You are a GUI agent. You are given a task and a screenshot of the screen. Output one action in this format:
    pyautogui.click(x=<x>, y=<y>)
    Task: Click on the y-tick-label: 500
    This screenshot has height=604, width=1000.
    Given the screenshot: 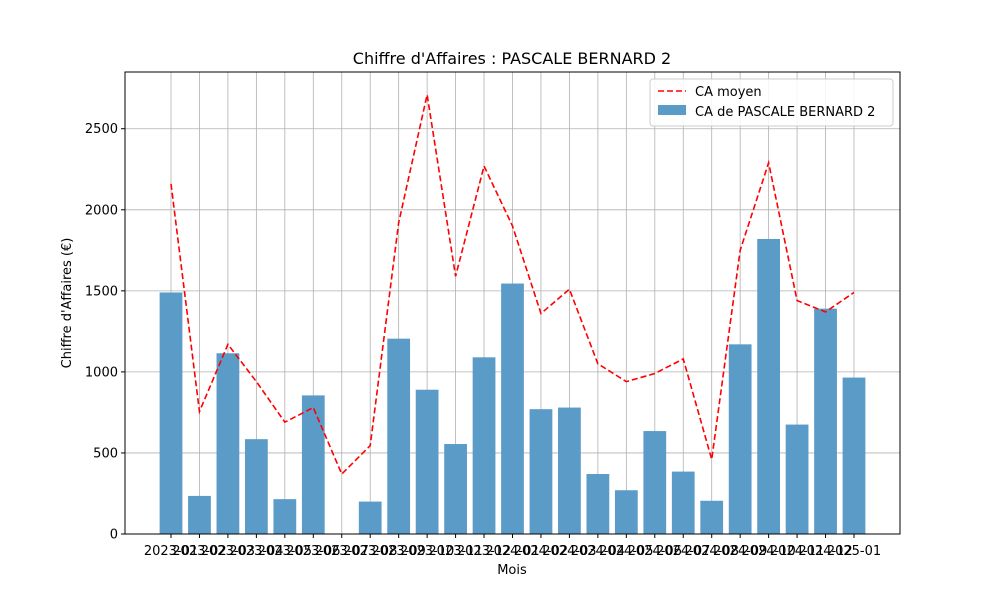 What is the action you would take?
    pyautogui.click(x=105, y=453)
    